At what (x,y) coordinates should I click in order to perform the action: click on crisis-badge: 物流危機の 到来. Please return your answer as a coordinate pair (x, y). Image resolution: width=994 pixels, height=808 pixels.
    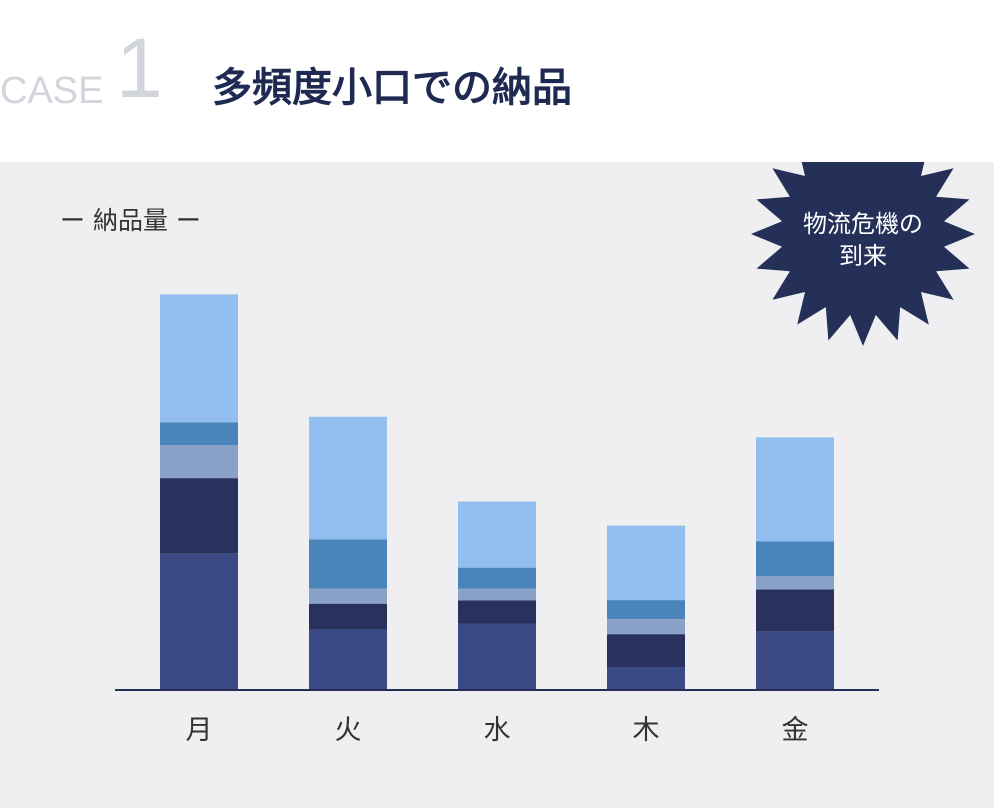
    Looking at the image, I should click on (863, 254).